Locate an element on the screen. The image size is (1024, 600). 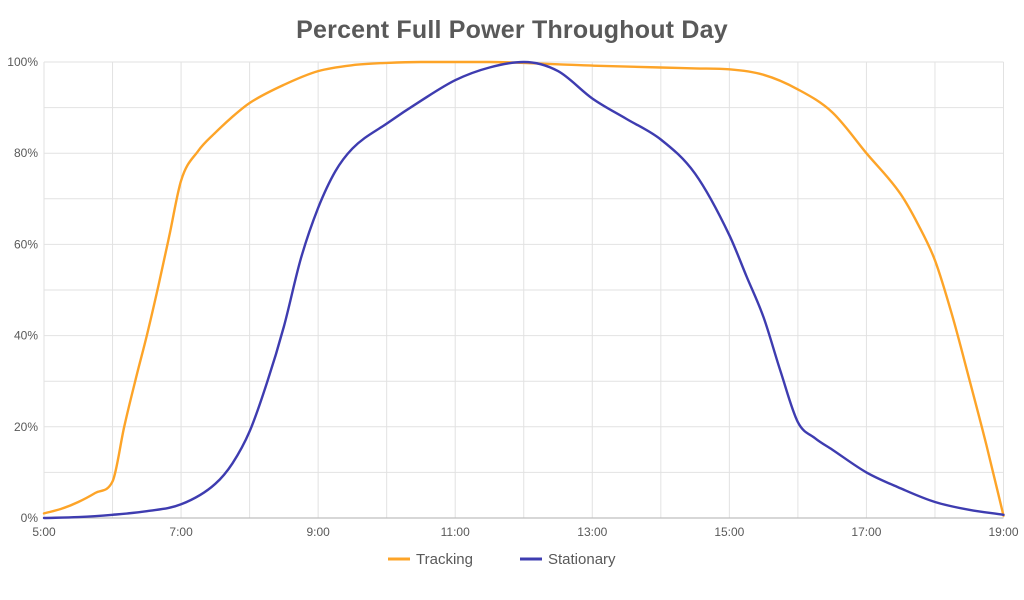
chart-title: Percent Full Power Throughout Day is located at coordinates (512, 30).